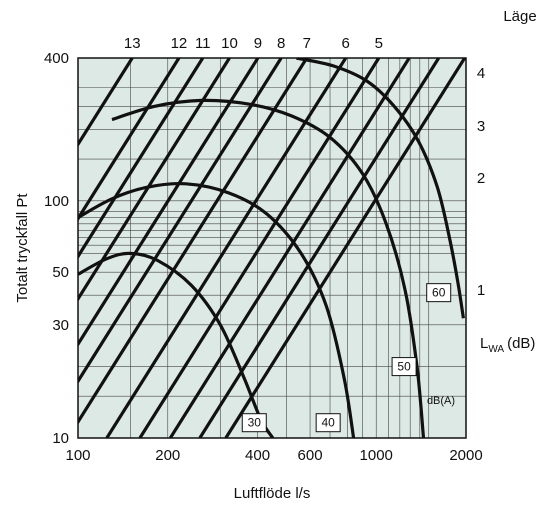 The width and height of the screenshot is (551, 505). I want to click on lage-label: 13, so click(132, 43).